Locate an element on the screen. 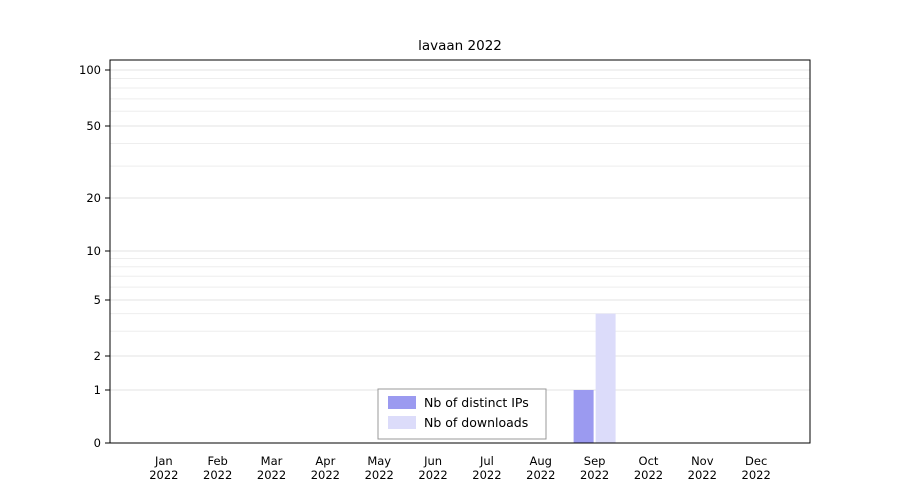  x-tick-label: May 2022 is located at coordinates (379, 468).